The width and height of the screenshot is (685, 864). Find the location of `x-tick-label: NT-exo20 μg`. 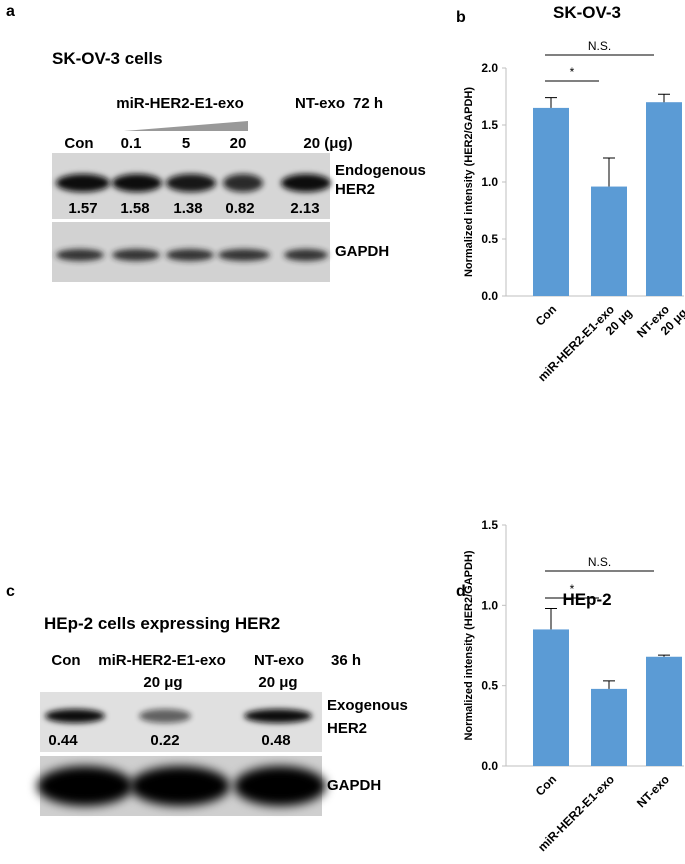

x-tick-label: NT-exo20 μg is located at coordinates (659, 323).